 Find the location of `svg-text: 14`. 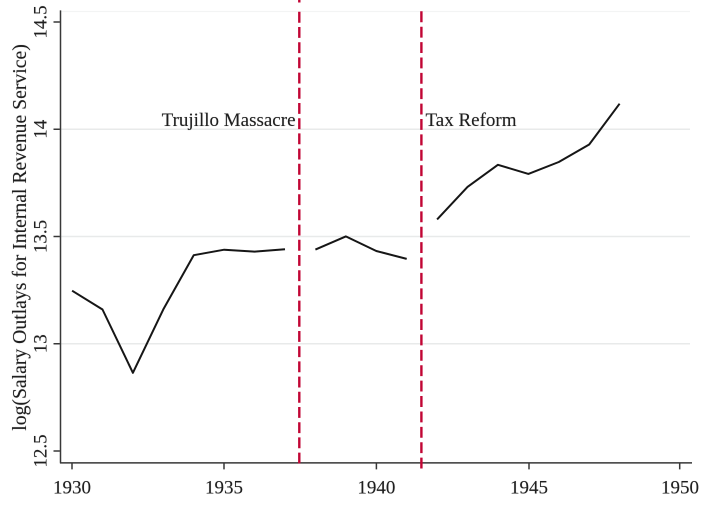

svg-text: 14 is located at coordinates (41, 129).